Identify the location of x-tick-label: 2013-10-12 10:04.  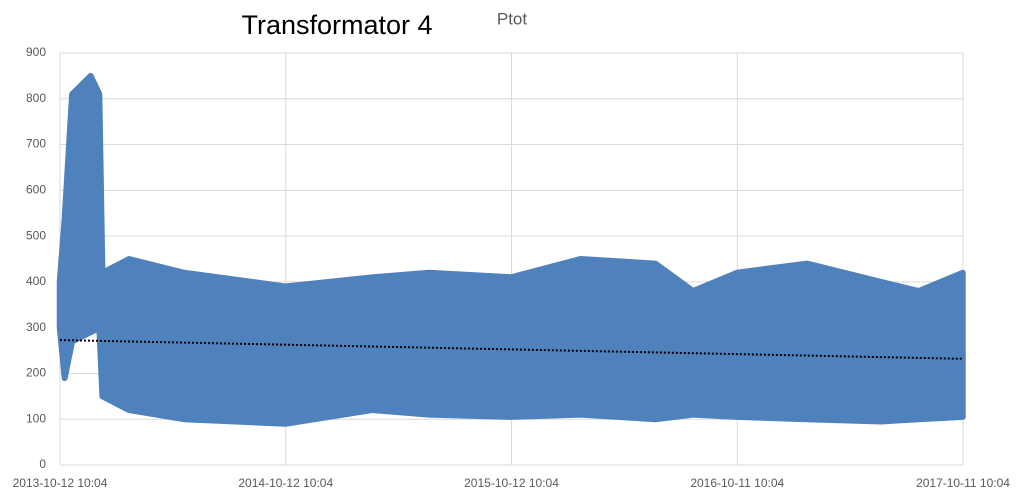
(60, 483).